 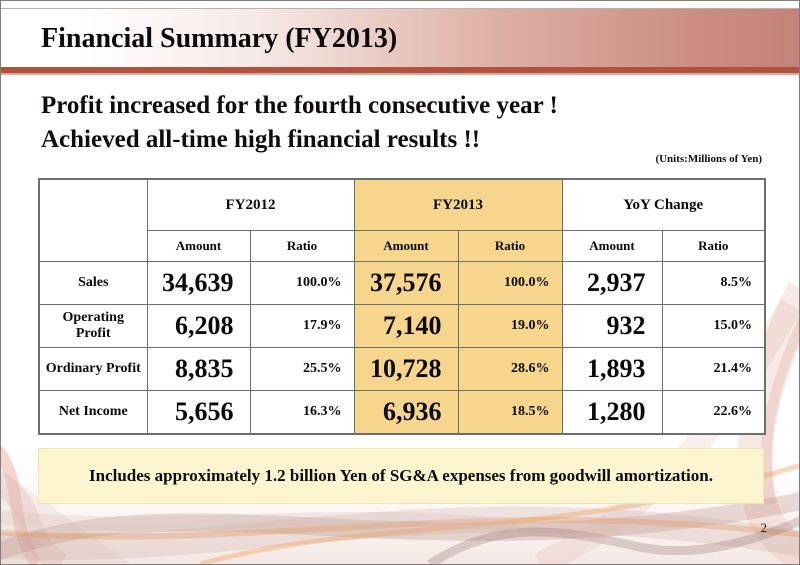 I want to click on page-title: Financial Summary (FY2013), so click(x=219, y=38).